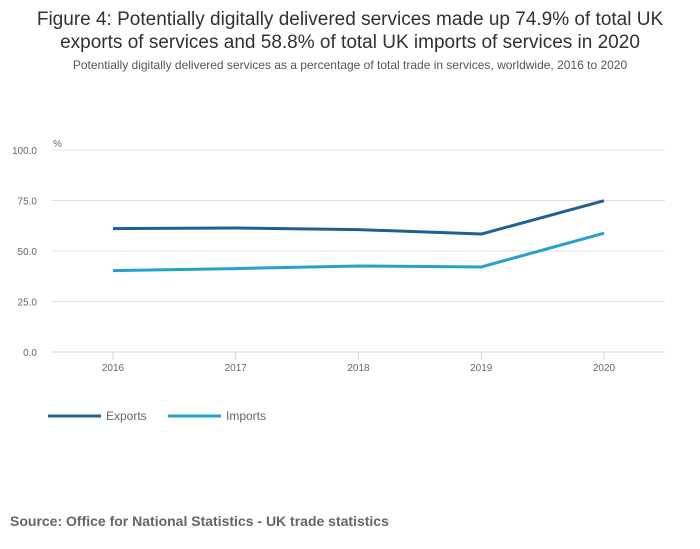 This screenshot has height=549, width=700. What do you see at coordinates (358, 368) in the screenshot?
I see `x-tick-label: 2018` at bounding box center [358, 368].